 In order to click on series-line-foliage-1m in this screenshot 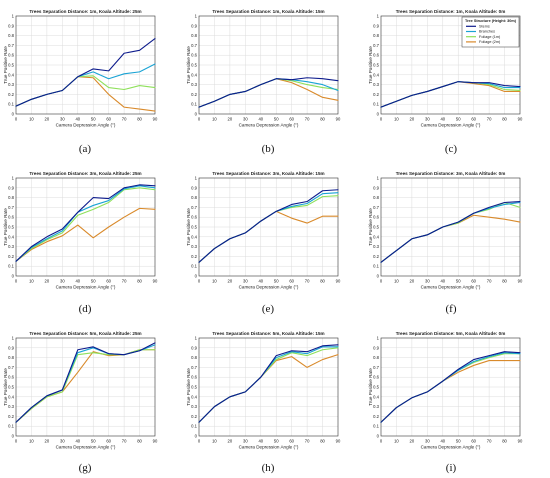, I will do `click(85, 224)`.